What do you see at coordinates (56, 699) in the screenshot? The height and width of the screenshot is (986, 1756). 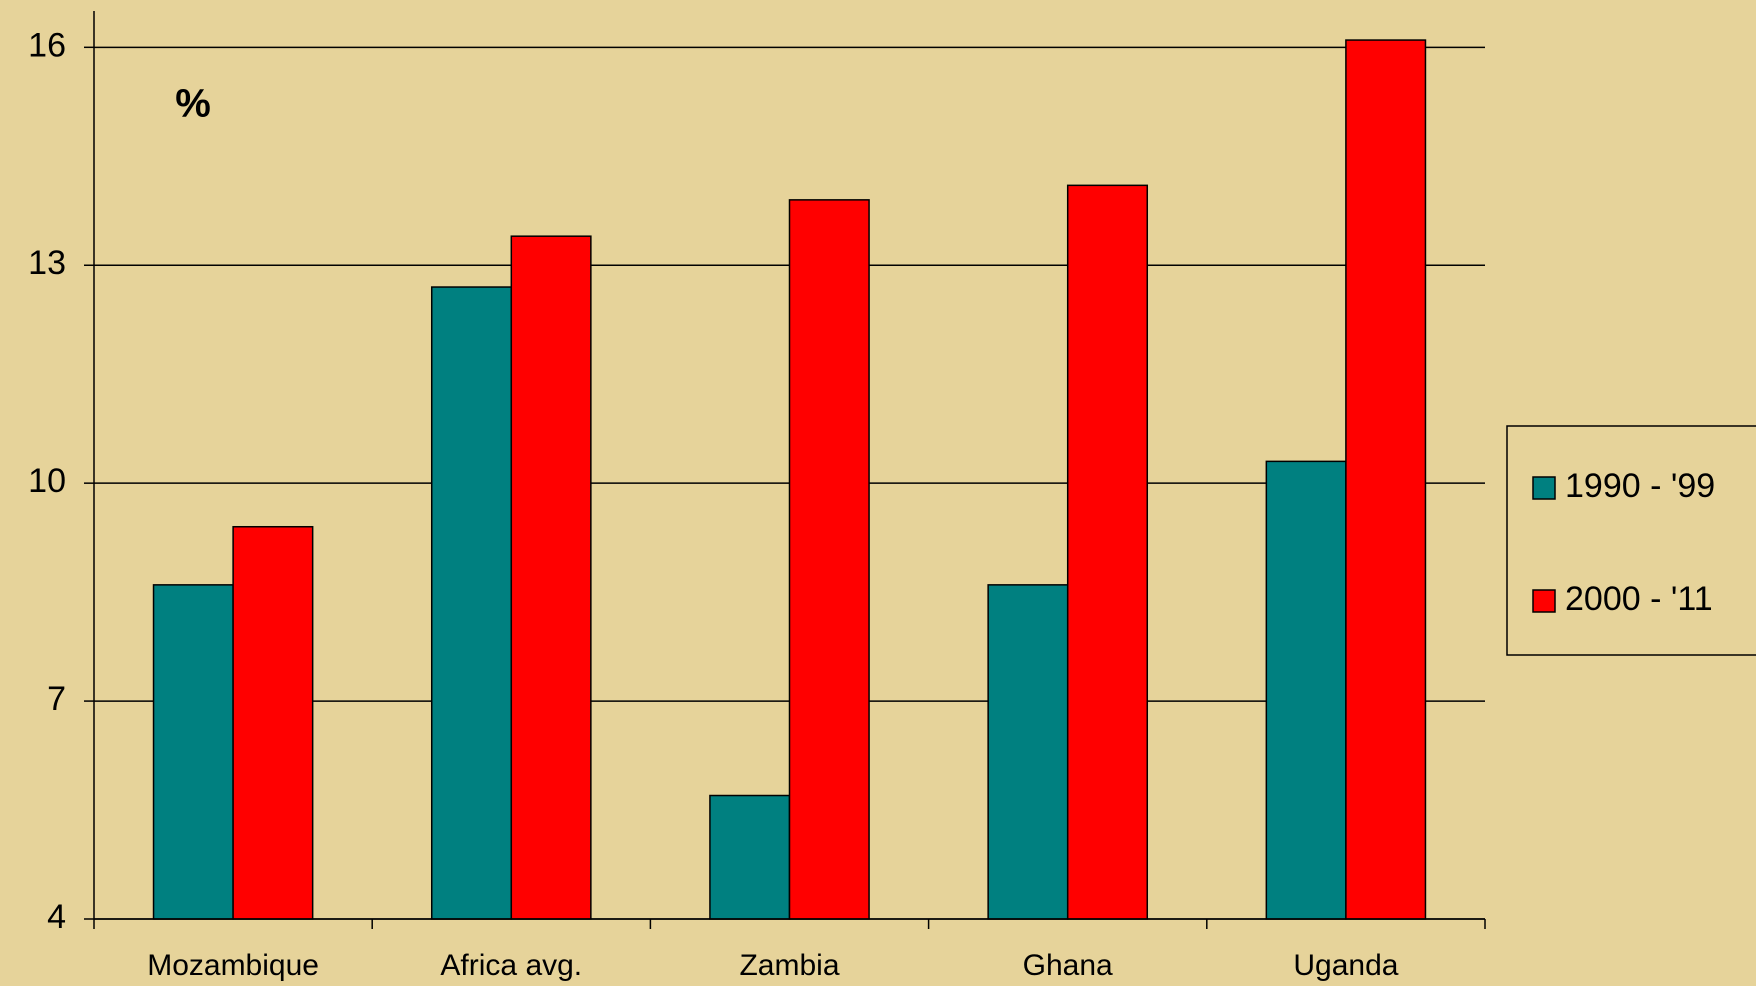 I see `y-tick-label: 7` at bounding box center [56, 699].